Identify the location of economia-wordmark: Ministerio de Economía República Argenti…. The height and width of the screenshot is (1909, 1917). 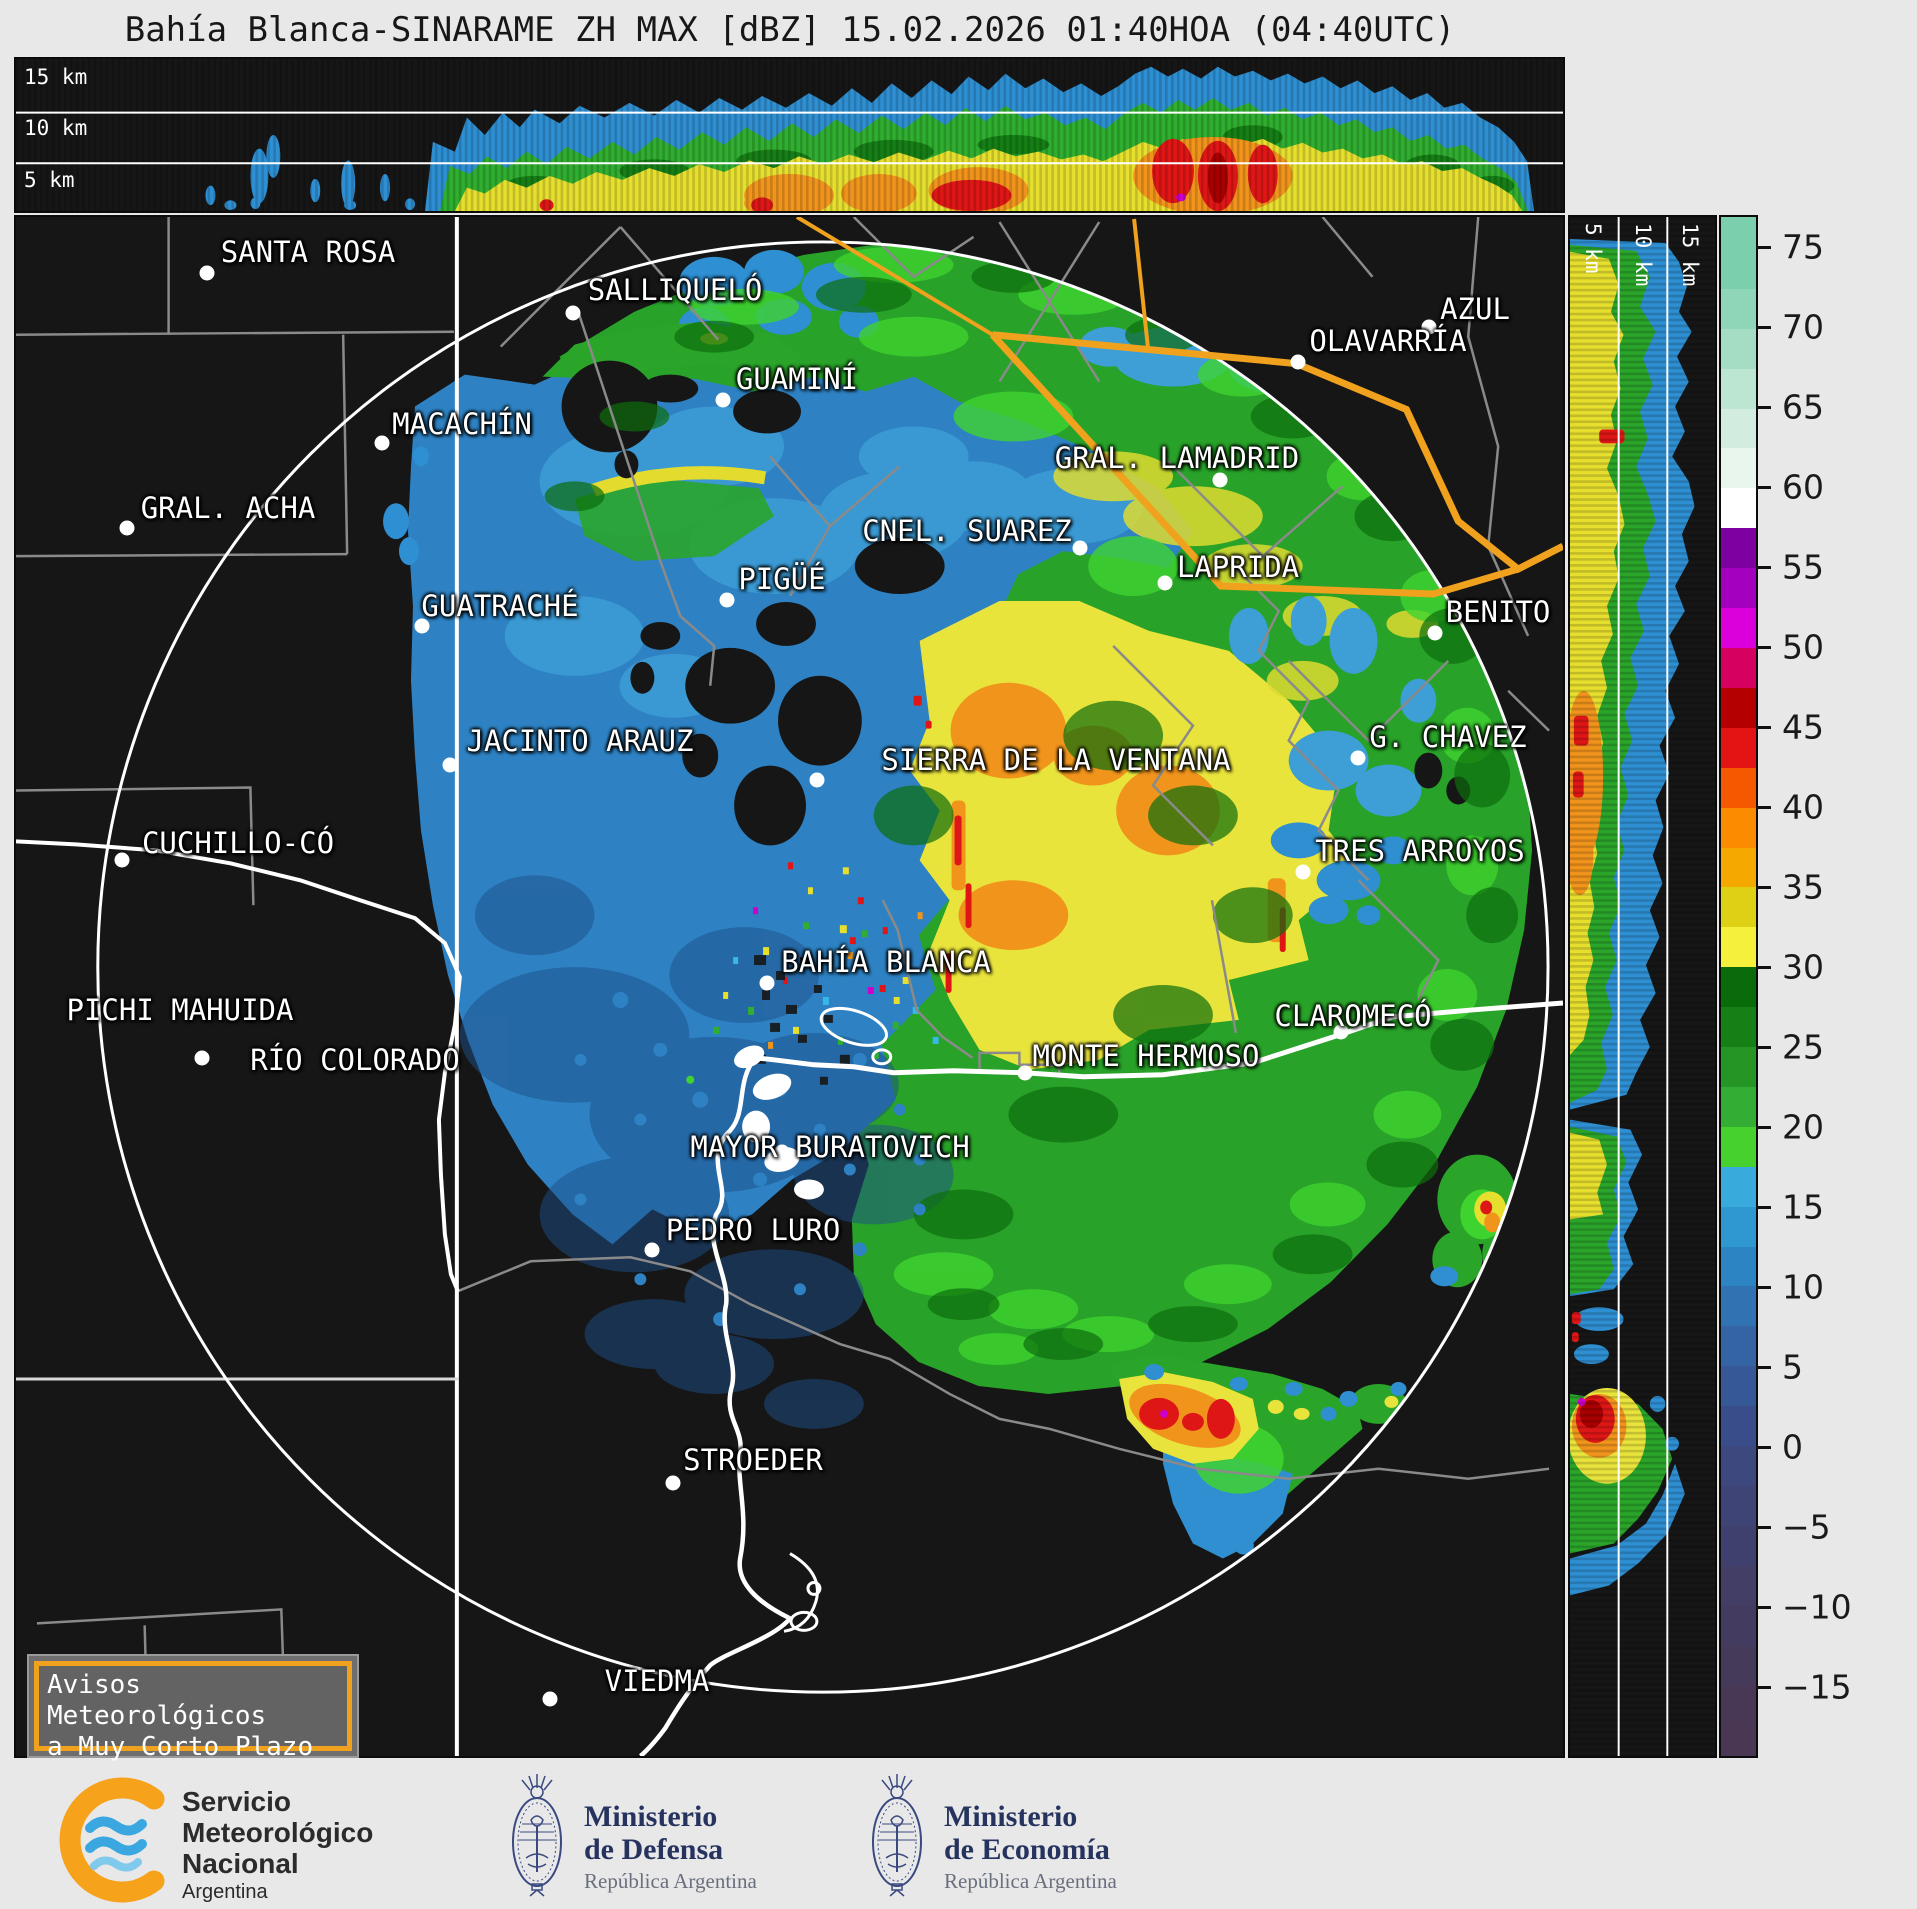
(1030, 1847).